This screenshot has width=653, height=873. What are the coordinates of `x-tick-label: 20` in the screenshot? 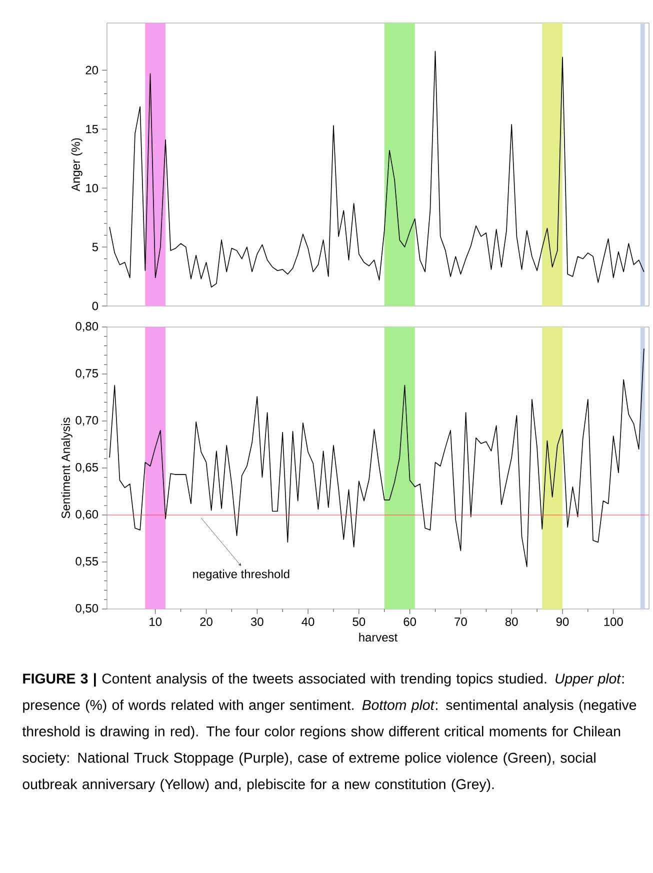 It's located at (206, 622).